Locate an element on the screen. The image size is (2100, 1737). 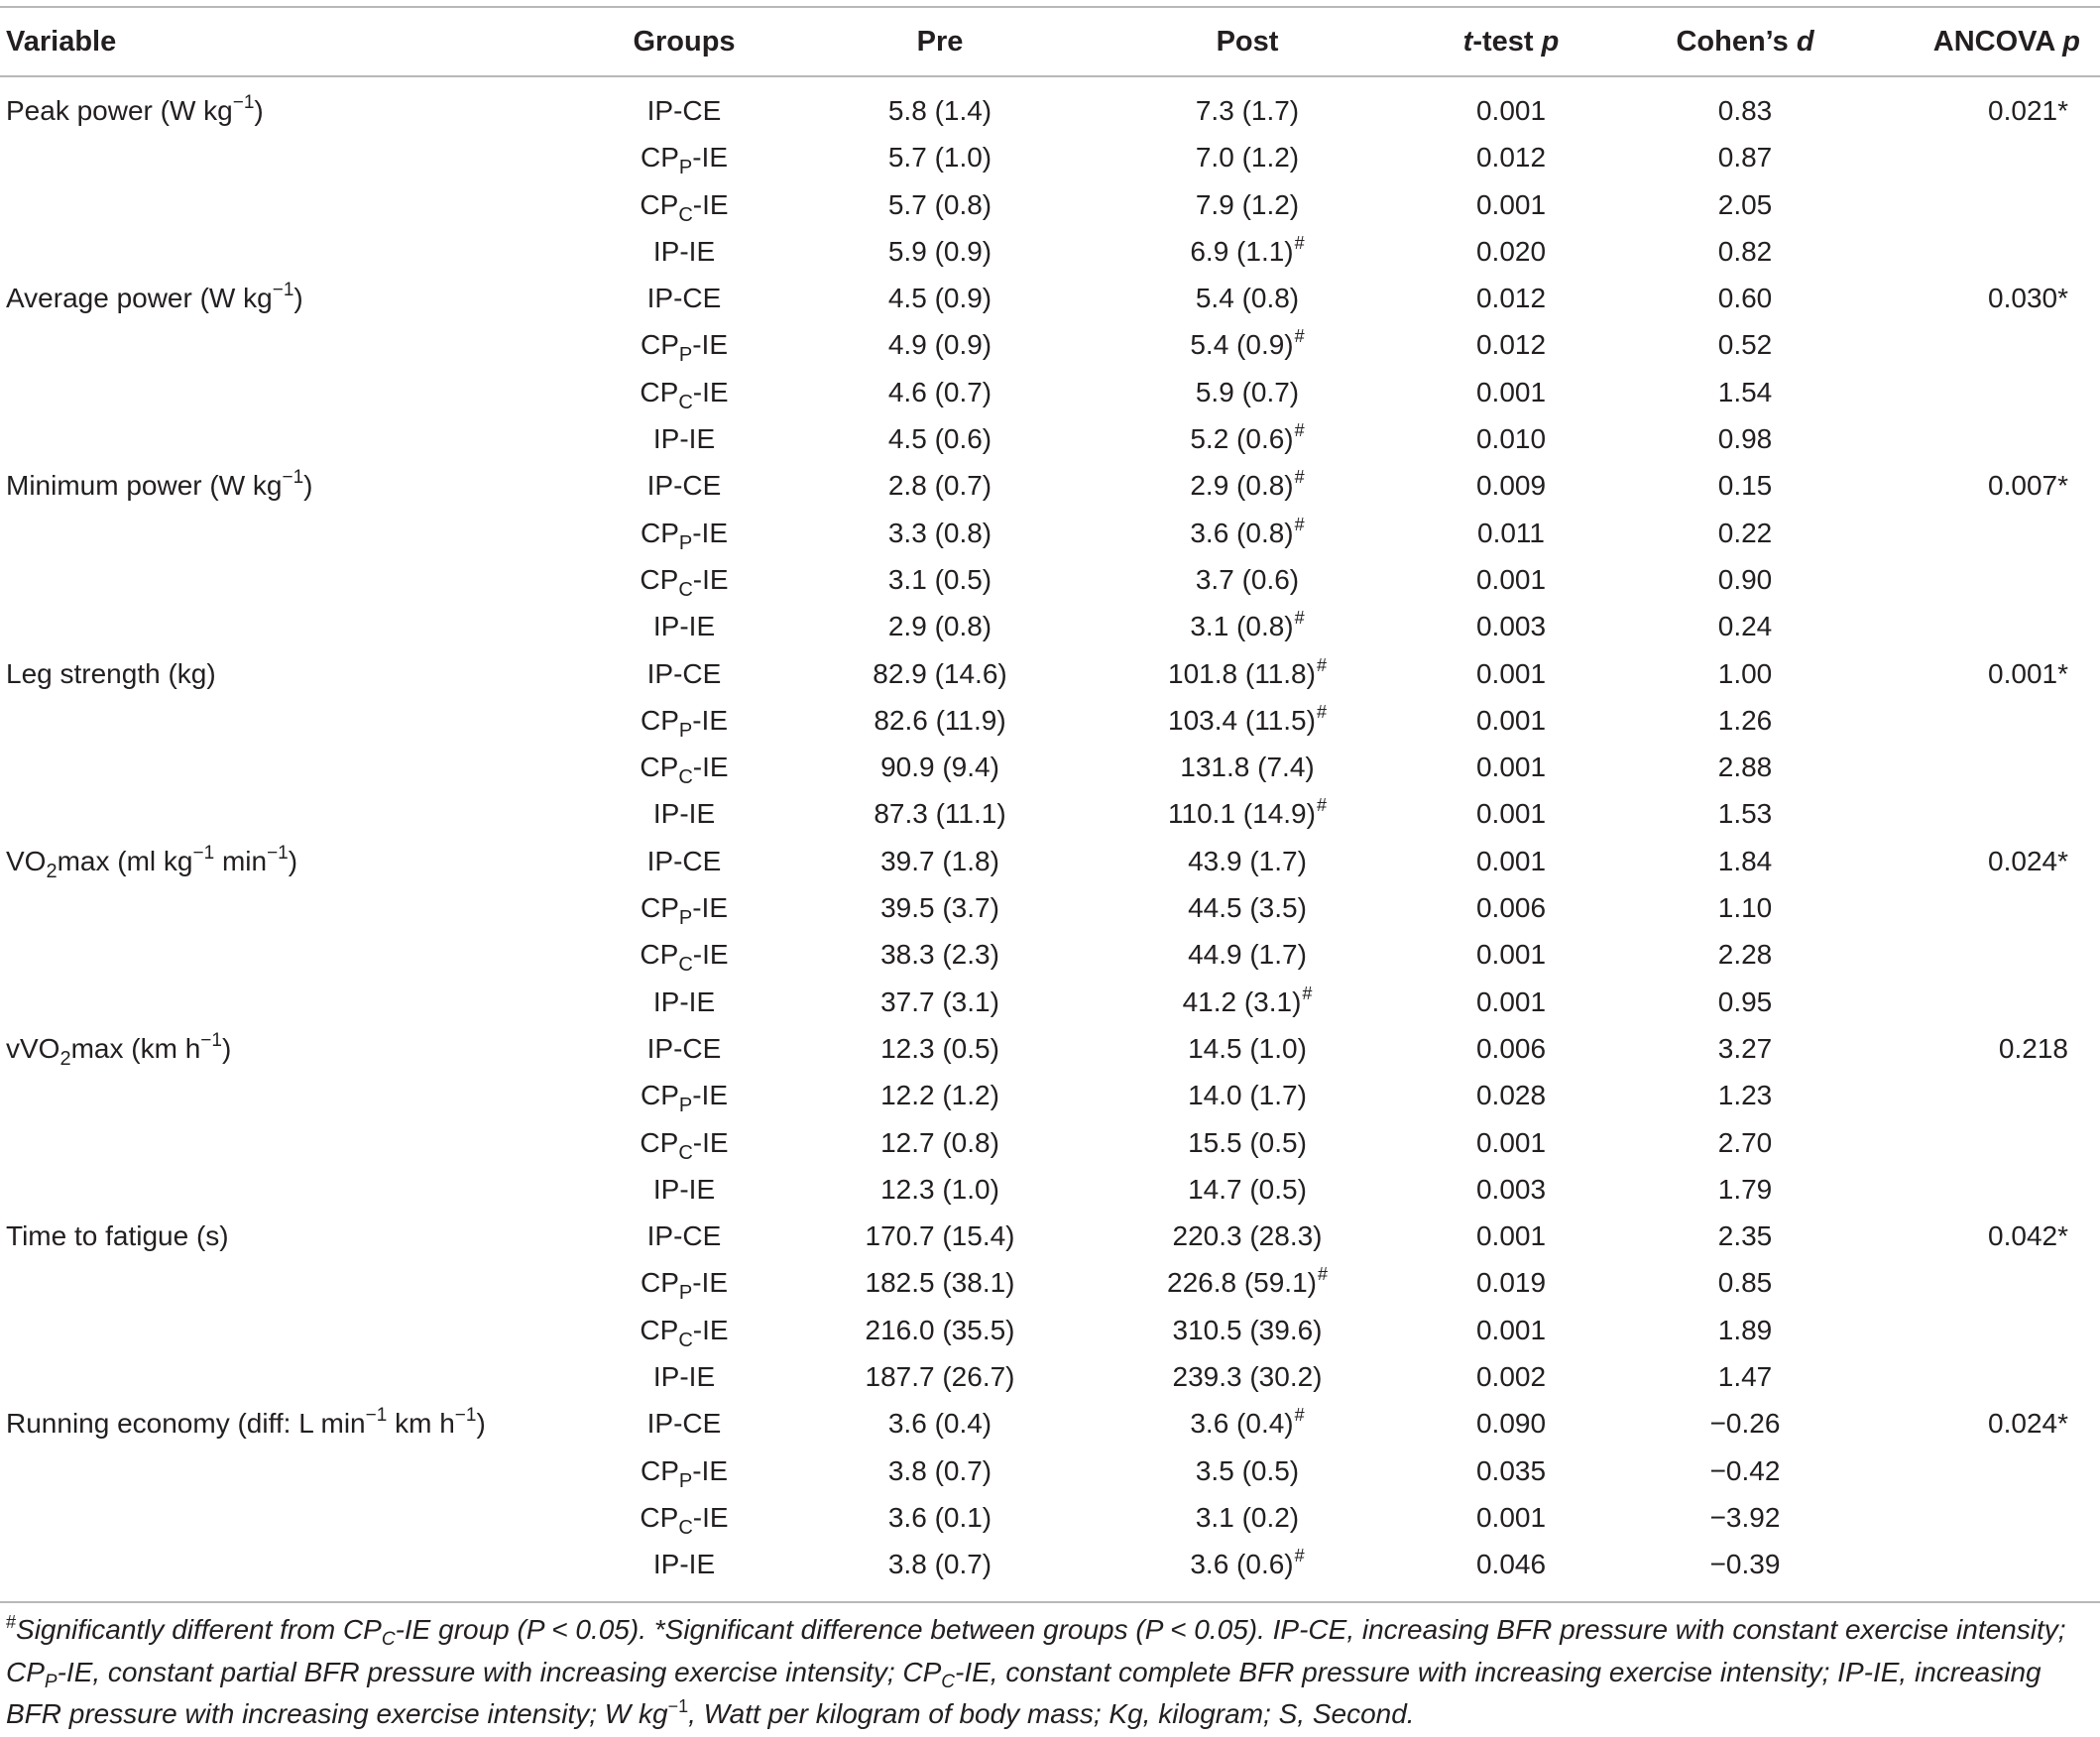
pre-value: 187.7 (26.7) is located at coordinates (940, 1377).